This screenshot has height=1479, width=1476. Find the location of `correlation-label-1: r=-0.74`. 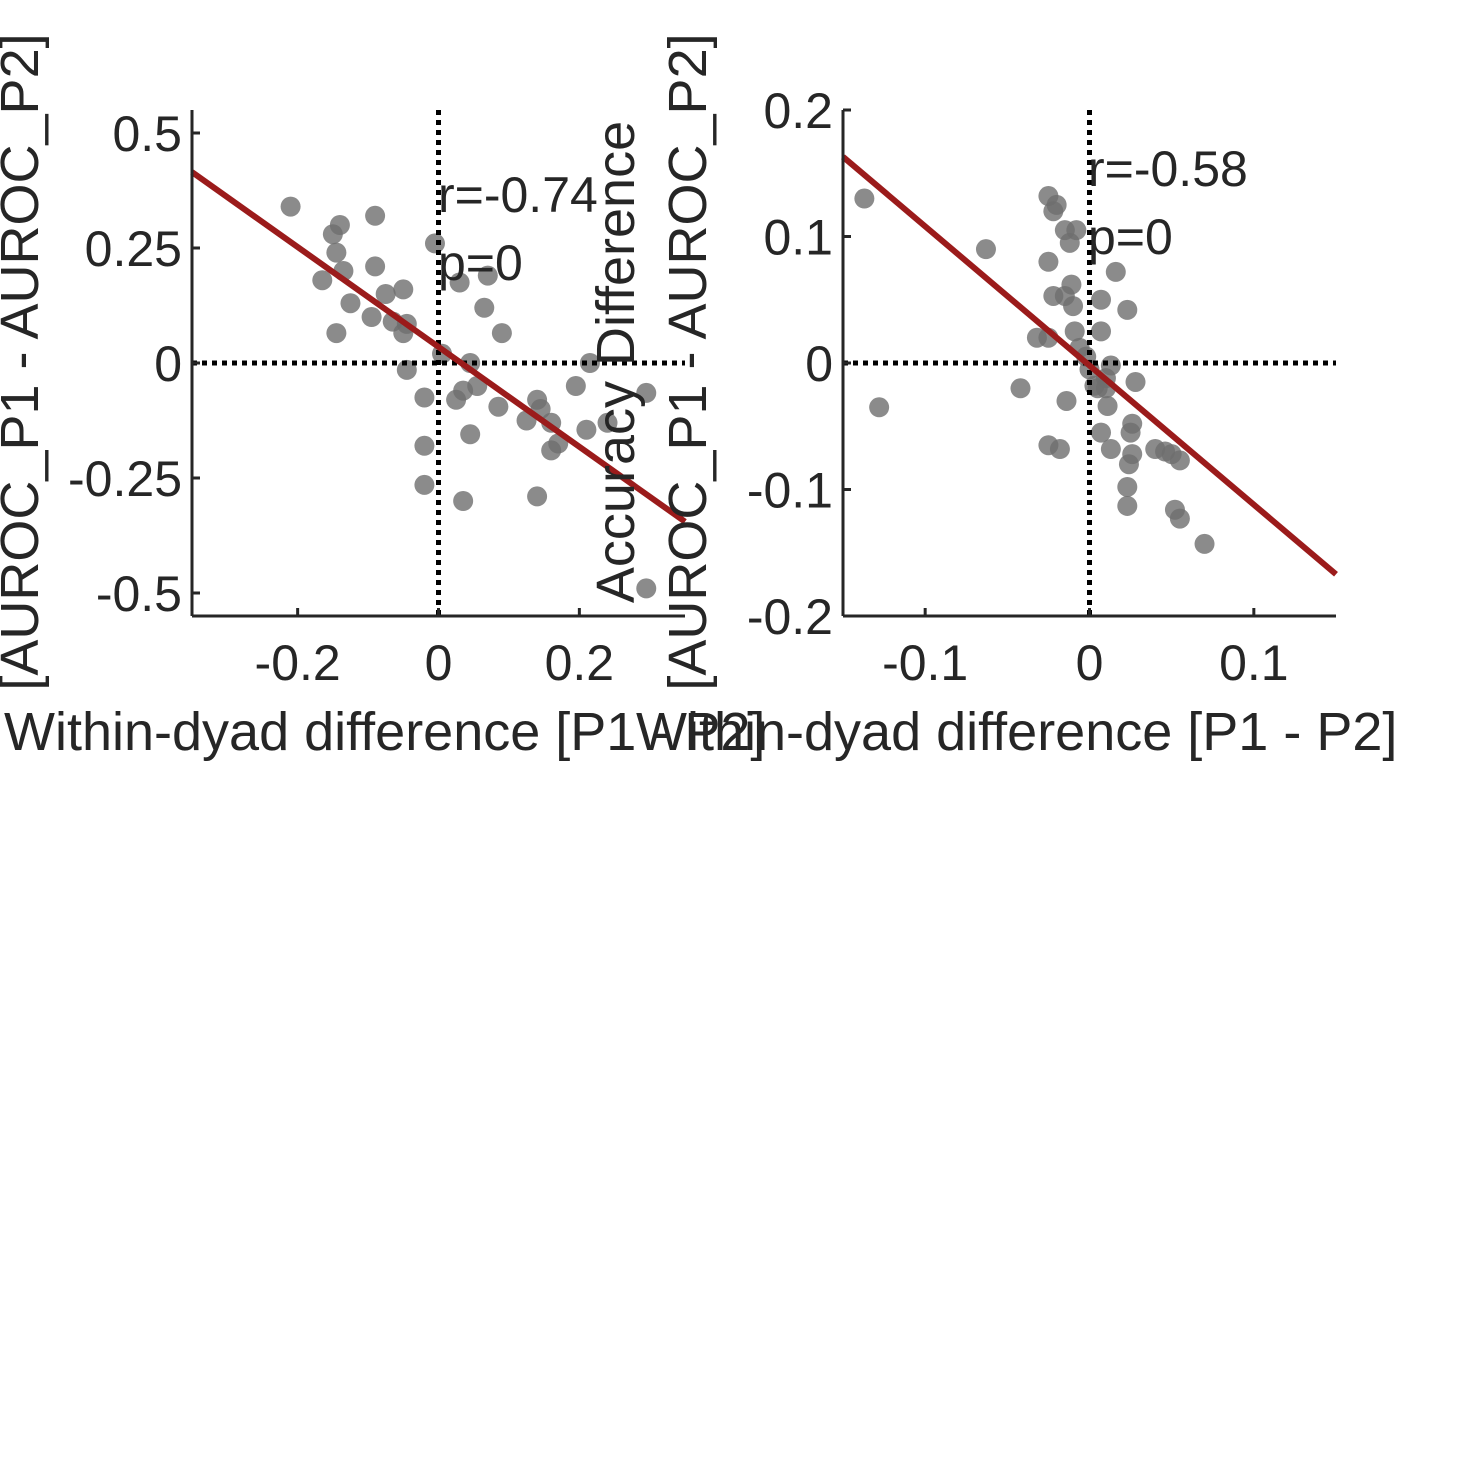

correlation-label-1: r=-0.74 is located at coordinates (518, 195).